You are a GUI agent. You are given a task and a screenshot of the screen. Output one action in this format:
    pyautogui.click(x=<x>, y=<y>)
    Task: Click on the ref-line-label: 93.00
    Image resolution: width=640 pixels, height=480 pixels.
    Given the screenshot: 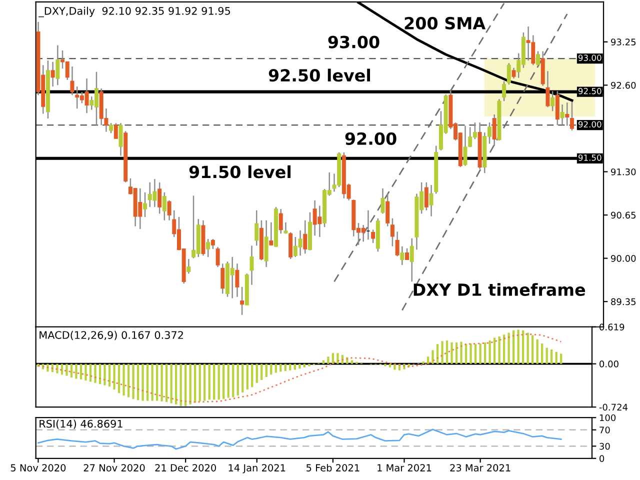 What is the action you would take?
    pyautogui.click(x=590, y=57)
    